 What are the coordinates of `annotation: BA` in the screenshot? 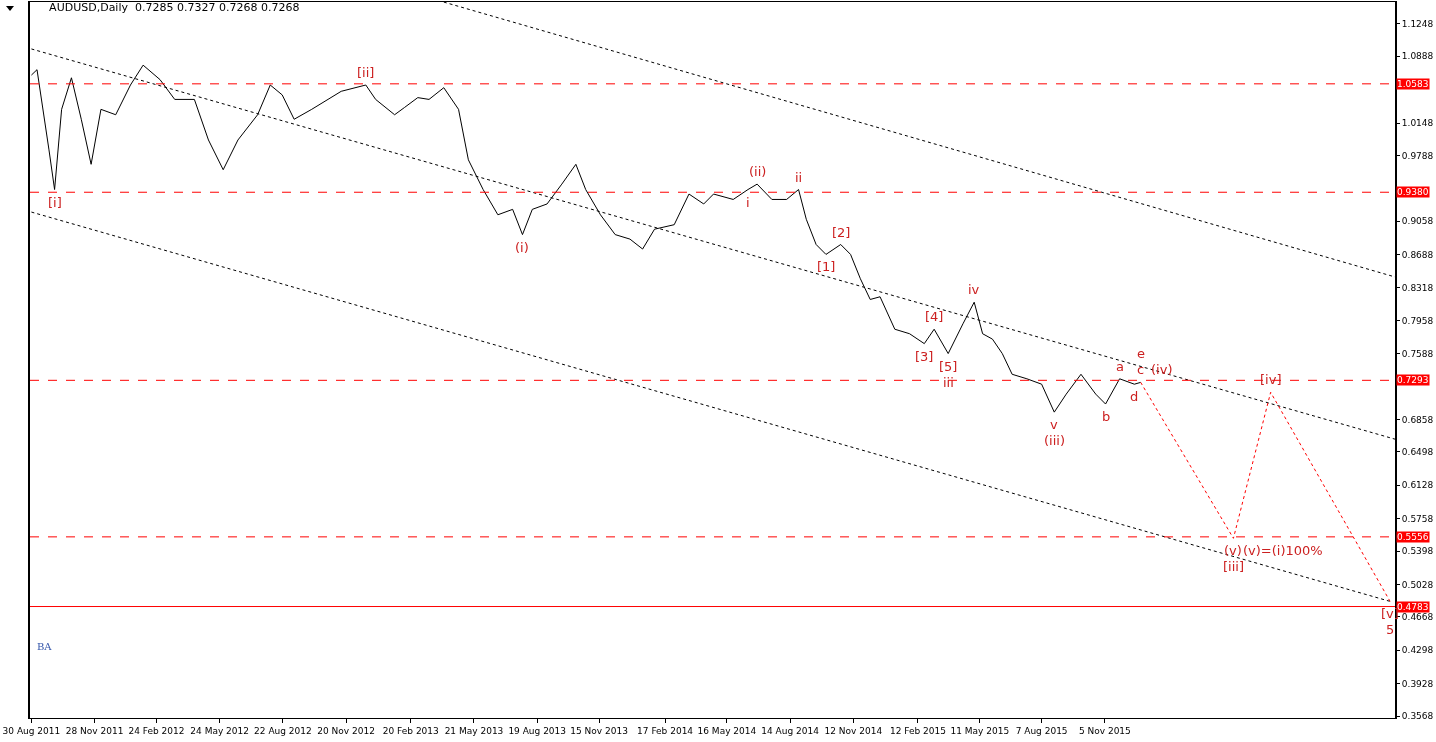 It's located at (45, 646).